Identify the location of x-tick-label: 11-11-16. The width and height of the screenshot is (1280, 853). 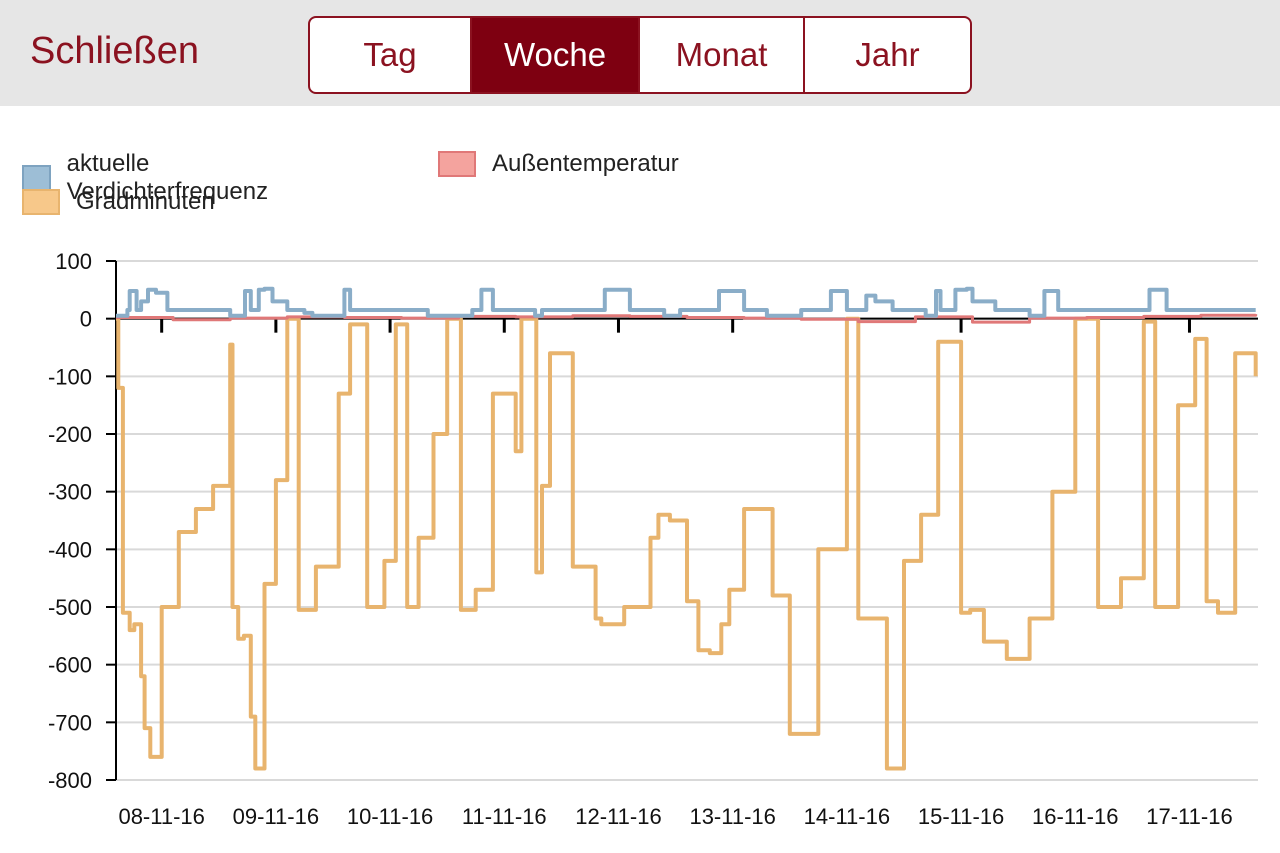
(504, 816).